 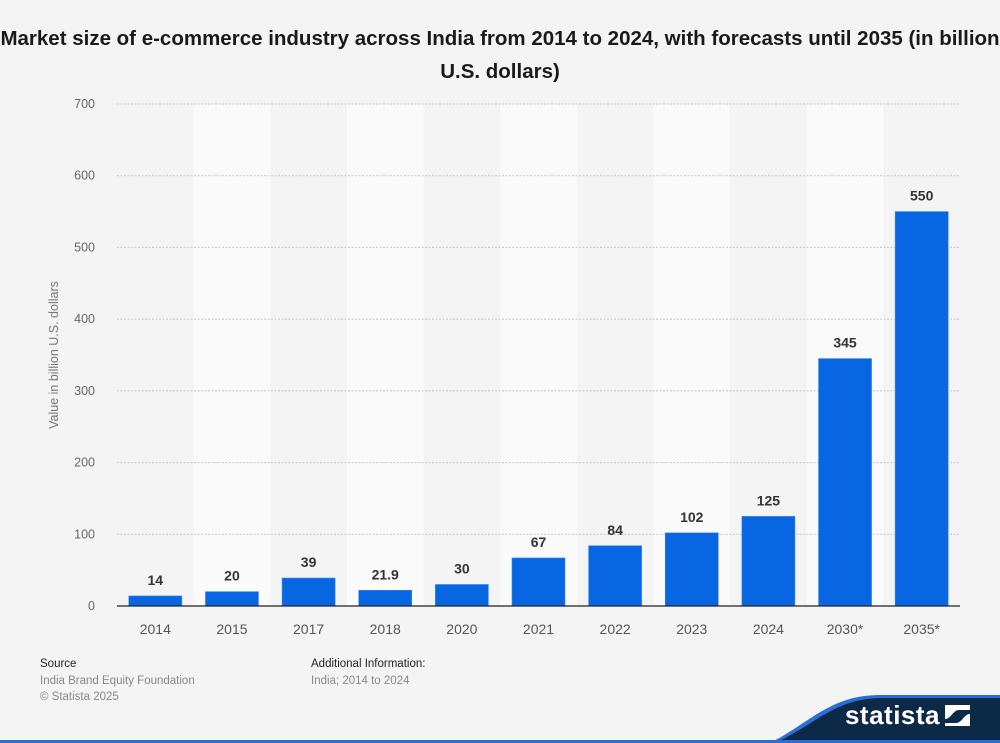 What do you see at coordinates (691, 629) in the screenshot?
I see `x-tick-label: 2023` at bounding box center [691, 629].